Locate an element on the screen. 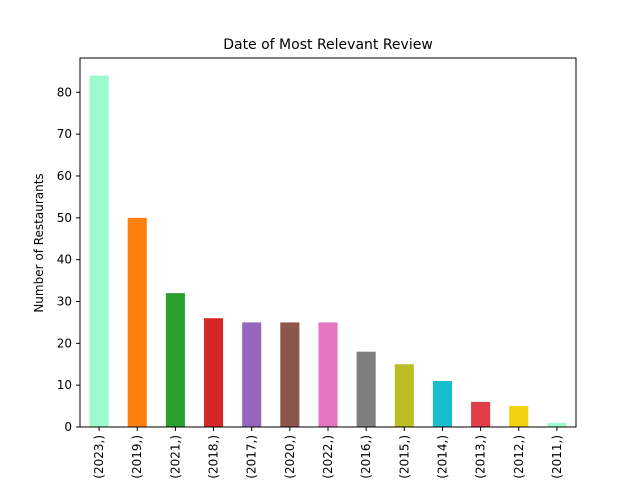 Image resolution: width=640 pixels, height=484 pixels. x-tick-label-10: (2013,) is located at coordinates (481, 457).